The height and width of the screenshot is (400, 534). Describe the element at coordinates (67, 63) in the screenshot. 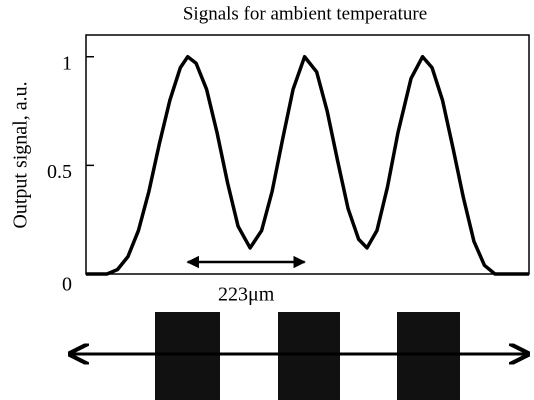

I see `y-tick-label: 1` at that location.